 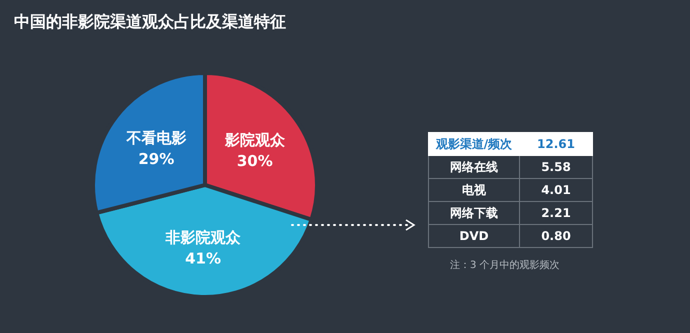 I want to click on data-label: 2.21, so click(x=556, y=213).